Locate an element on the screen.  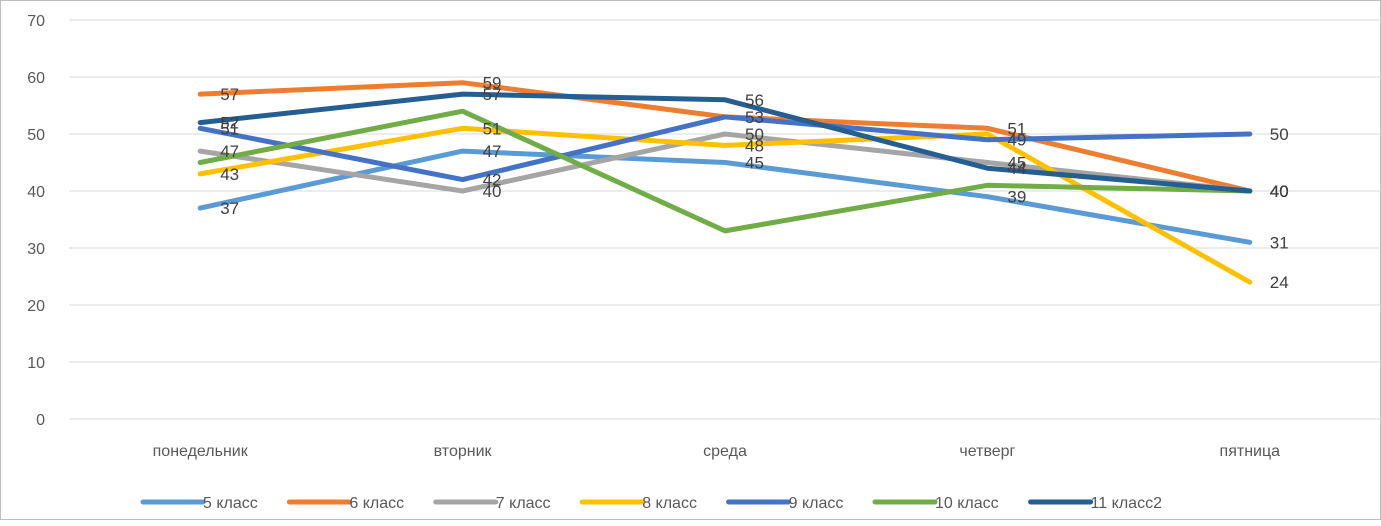
x-tick-label: четверг is located at coordinates (987, 451).